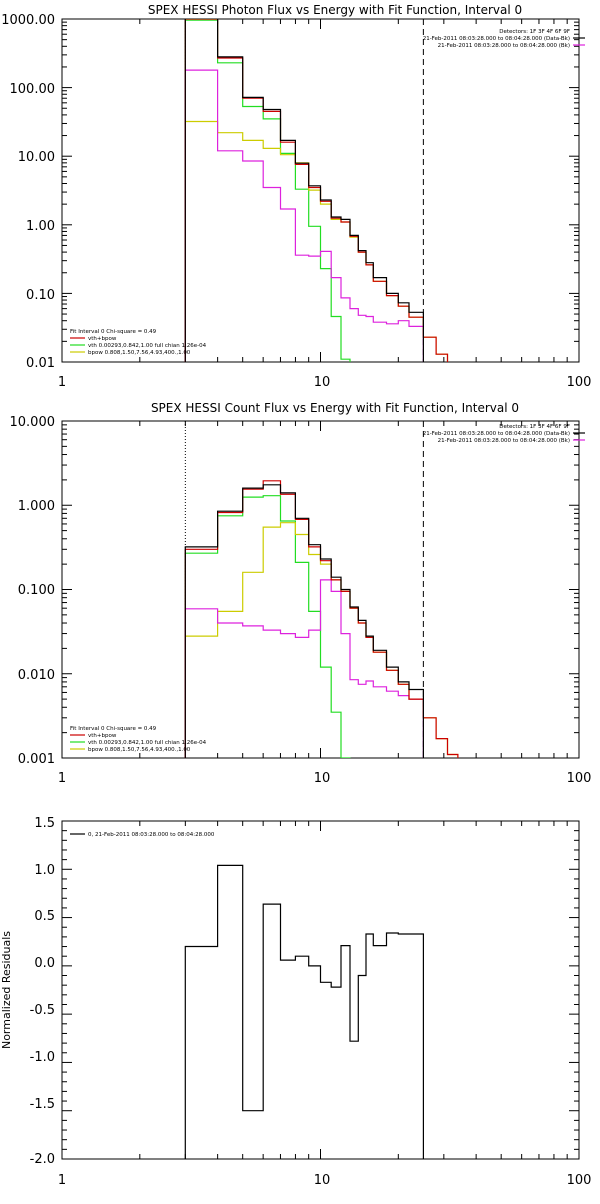 This screenshot has width=600, height=1204. I want to click on y-tick-labels: 1.5 1.0 0.5 0.0 -0.5 -1.0 -1.5 -2.0, so click(42, 991).